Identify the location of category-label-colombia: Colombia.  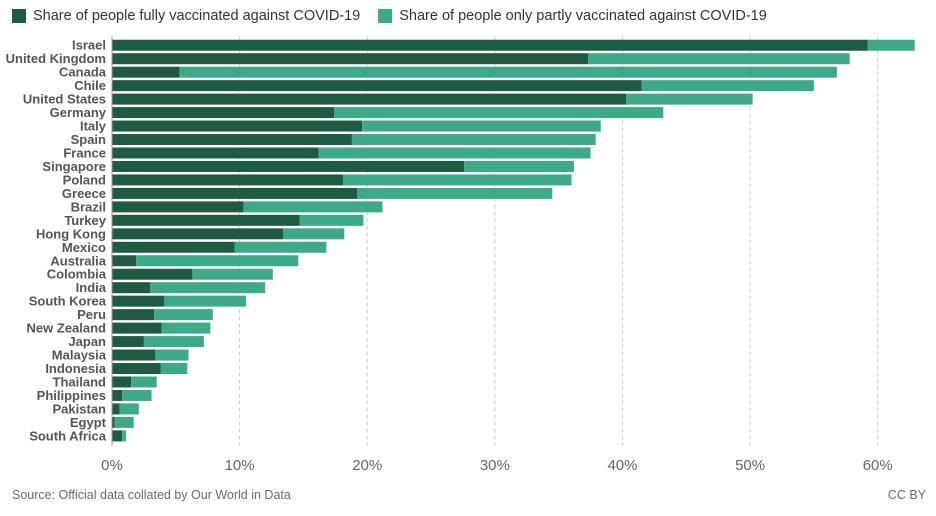
(77, 274).